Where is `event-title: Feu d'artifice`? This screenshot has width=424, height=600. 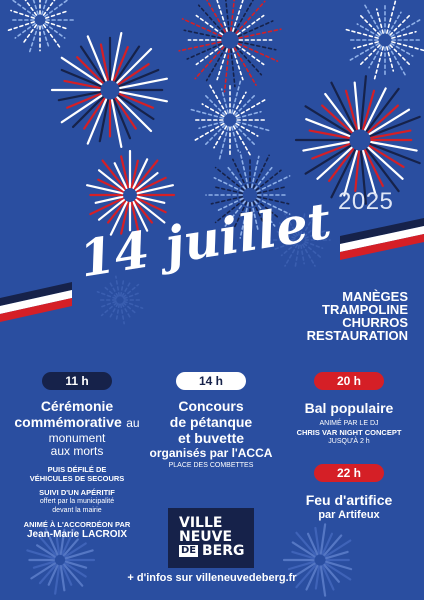
event-title: Feu d'artifice is located at coordinates (349, 500).